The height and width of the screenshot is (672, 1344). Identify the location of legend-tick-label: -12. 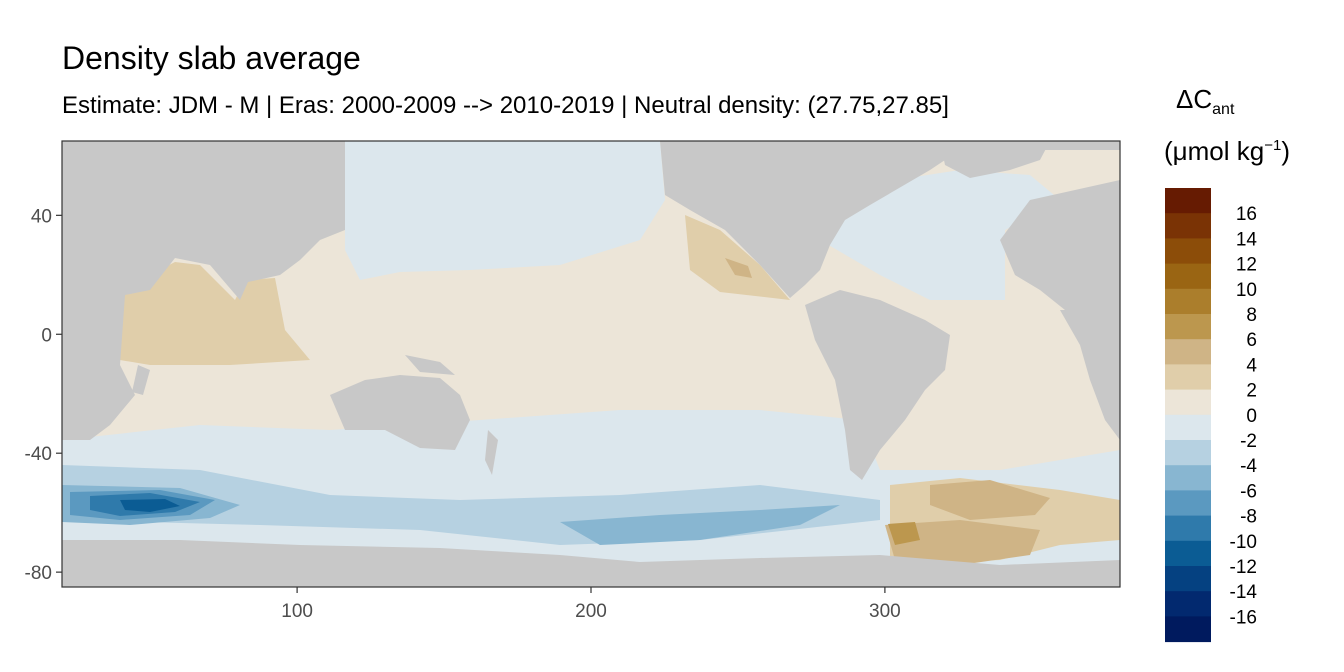
(1243, 567).